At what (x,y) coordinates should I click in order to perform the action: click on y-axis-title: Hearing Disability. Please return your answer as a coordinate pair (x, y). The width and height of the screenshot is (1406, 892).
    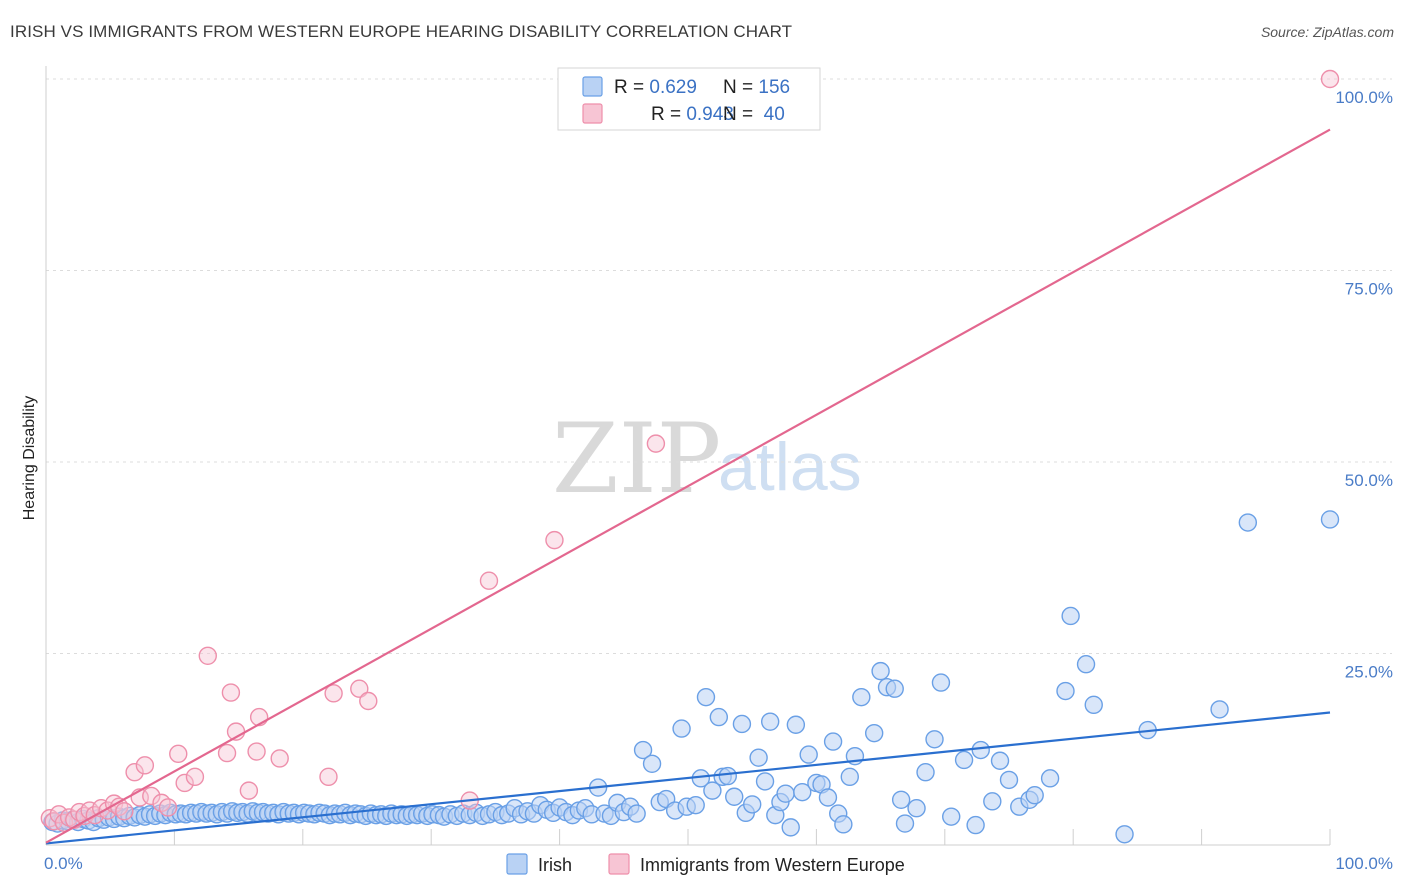
    Looking at the image, I should click on (29, 458).